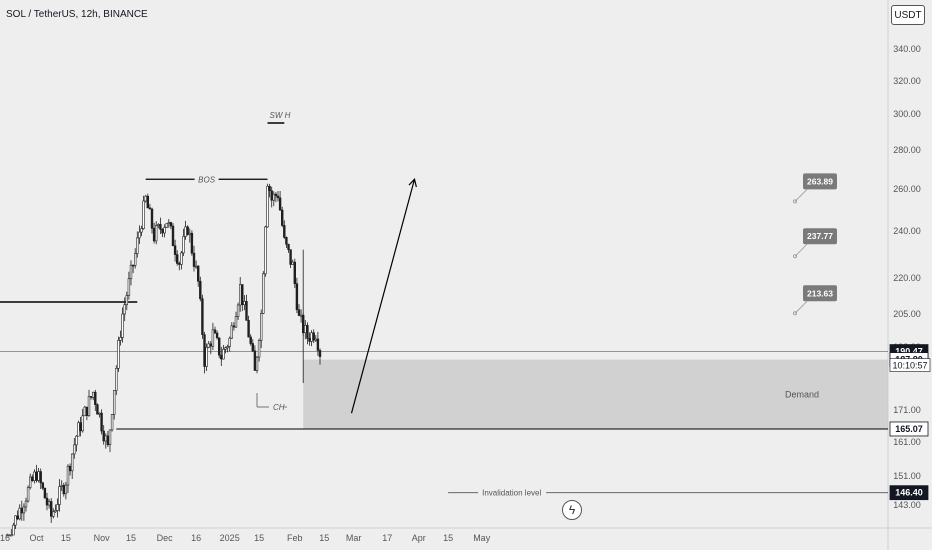  I want to click on x-tick-label: 16, so click(196, 538).